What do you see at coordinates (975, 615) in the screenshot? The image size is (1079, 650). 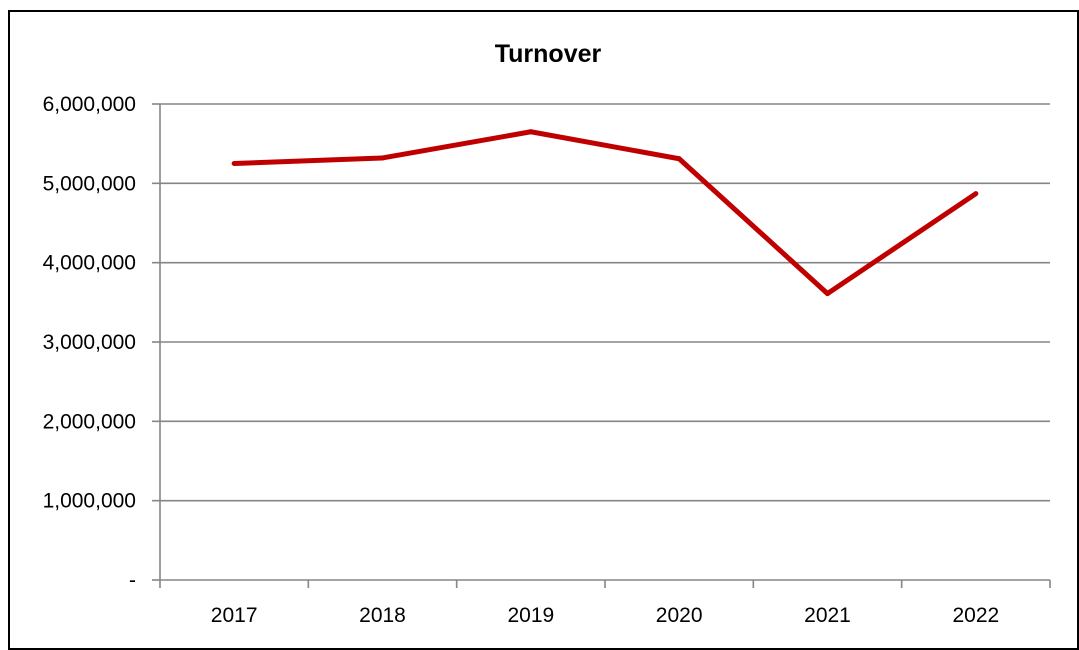 I see `x-tick-label: 2022` at bounding box center [975, 615].